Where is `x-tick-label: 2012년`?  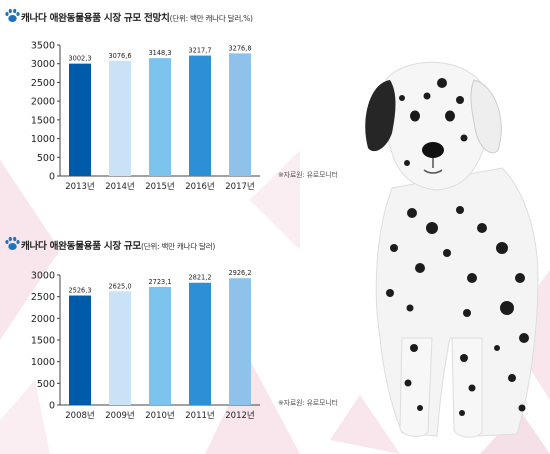
x-tick-label: 2012년 is located at coordinates (239, 415).